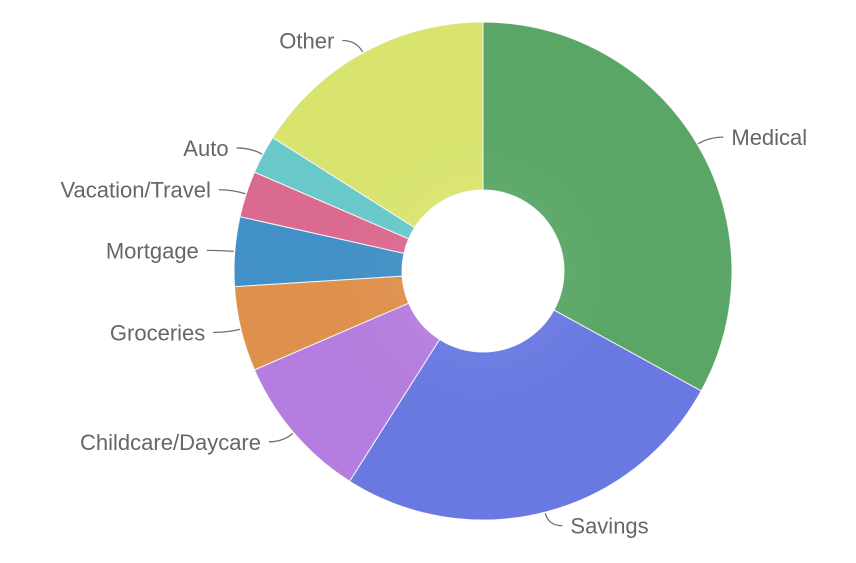 The image size is (856, 563). What do you see at coordinates (353, 46) in the screenshot?
I see `leader-line-other` at bounding box center [353, 46].